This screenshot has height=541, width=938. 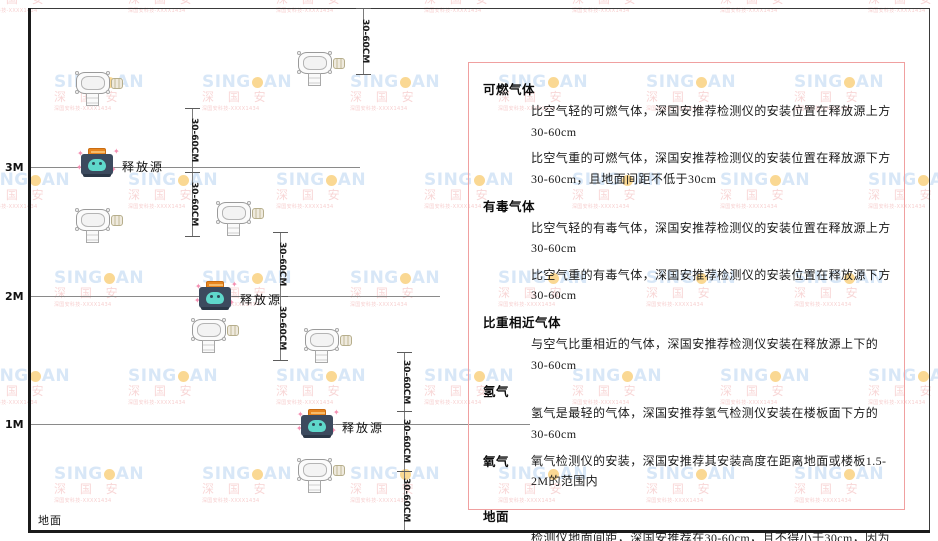 I want to click on section-paragraph: 氧气检测仪的安装，深国安推荐其安装高度在距离地面或楼板1.5-2M的范围内, so click(x=709, y=471).